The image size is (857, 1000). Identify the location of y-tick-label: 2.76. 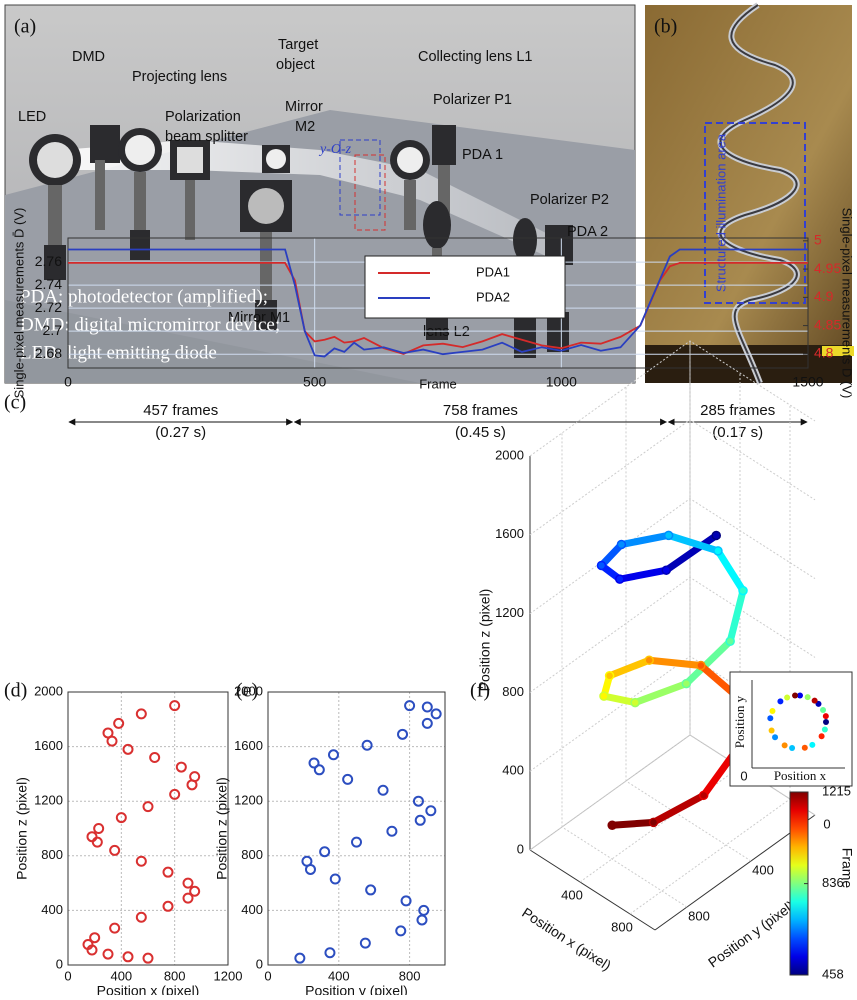
(48, 261).